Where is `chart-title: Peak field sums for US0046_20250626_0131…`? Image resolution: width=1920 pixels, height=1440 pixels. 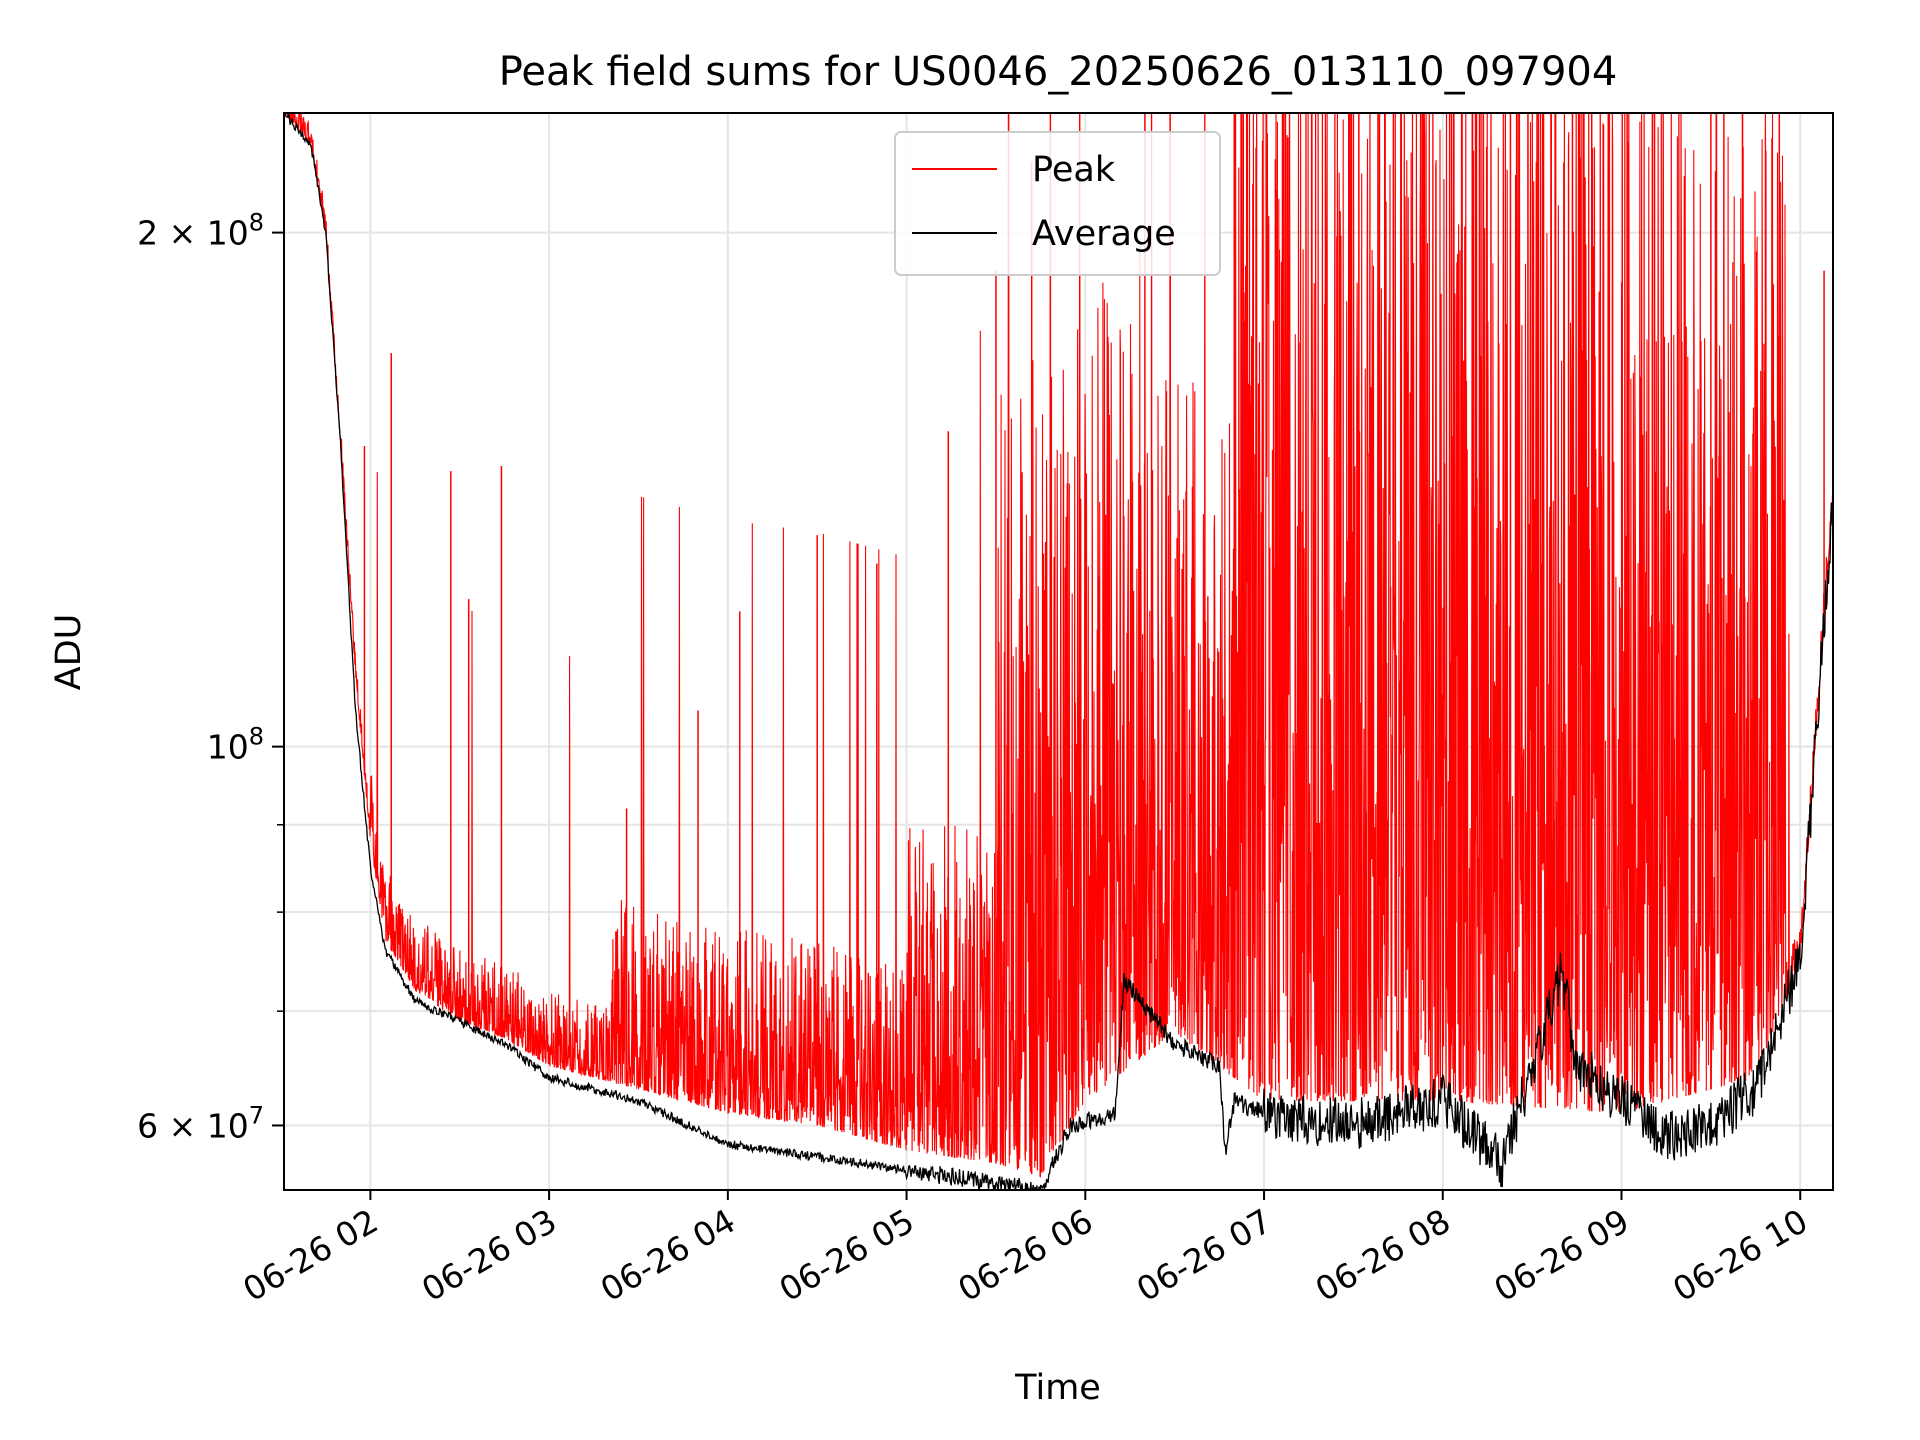 chart-title: Peak field sums for US0046_20250626_0131… is located at coordinates (1058, 72).